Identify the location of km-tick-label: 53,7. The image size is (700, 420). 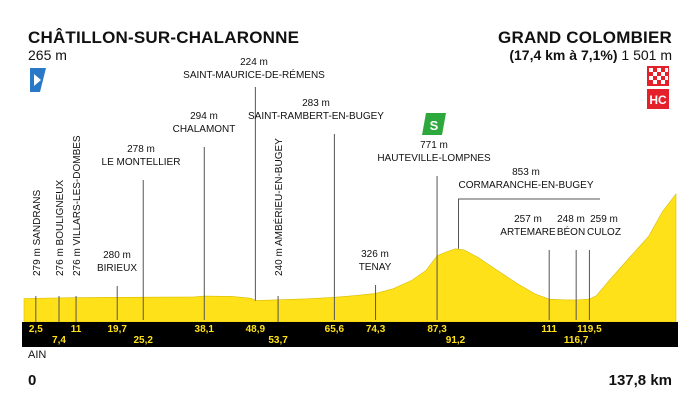
(278, 340).